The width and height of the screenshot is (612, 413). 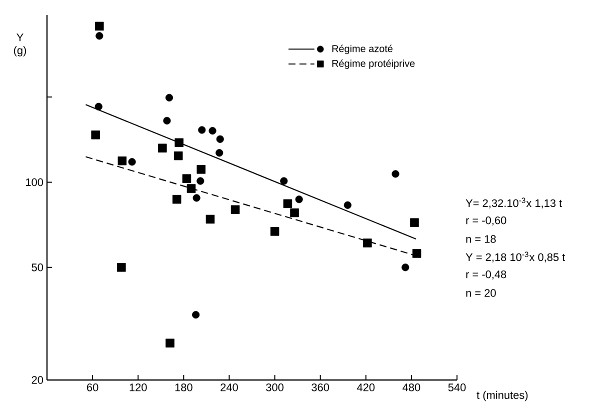 I want to click on y-tick-label: 100, so click(x=35, y=182).